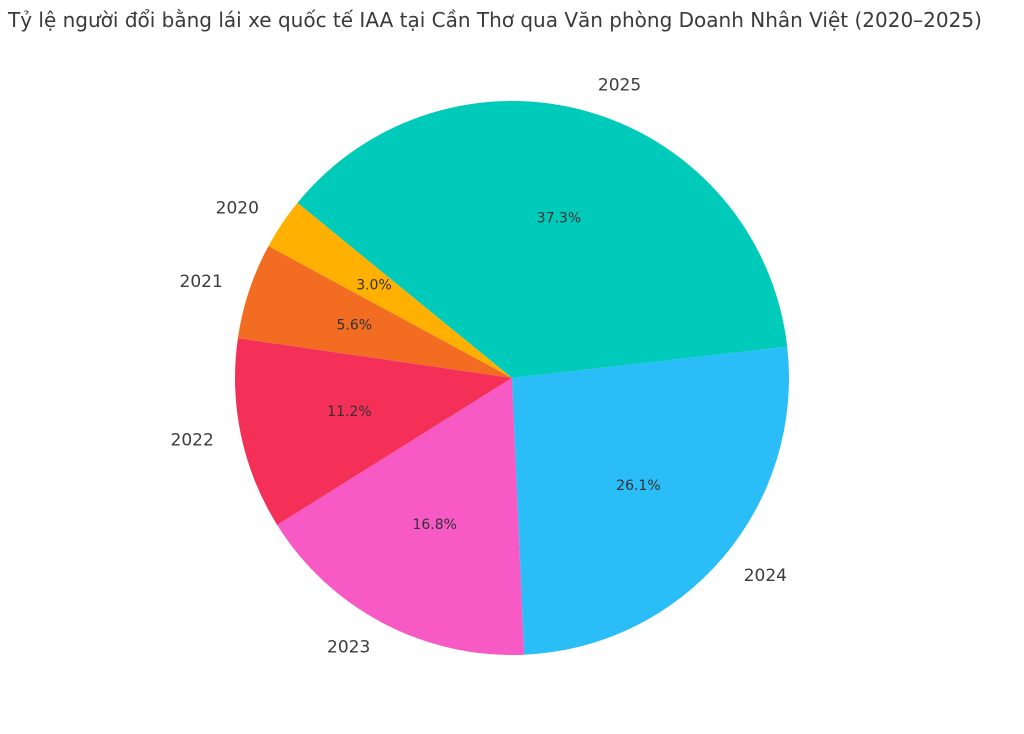 The width and height of the screenshot is (1024, 734). Describe the element at coordinates (650, 500) in the screenshot. I see `pie-slice-2024` at that location.